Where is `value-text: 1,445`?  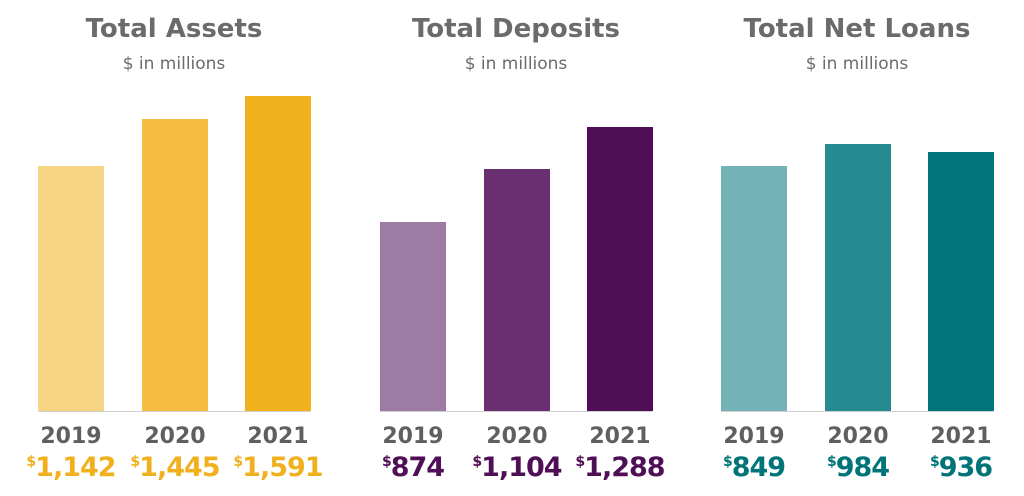 value-text: 1,445 is located at coordinates (179, 467).